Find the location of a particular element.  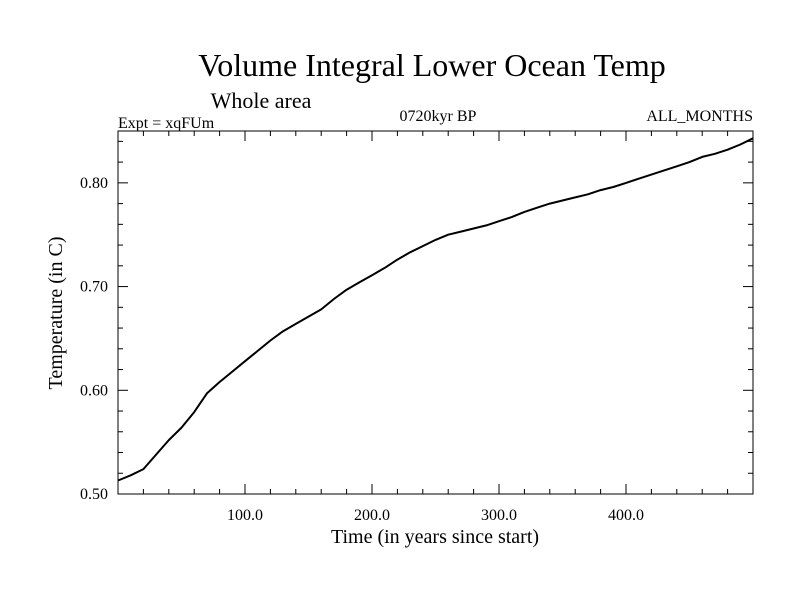

x-axis-label: Time (in years since start) is located at coordinates (435, 537).